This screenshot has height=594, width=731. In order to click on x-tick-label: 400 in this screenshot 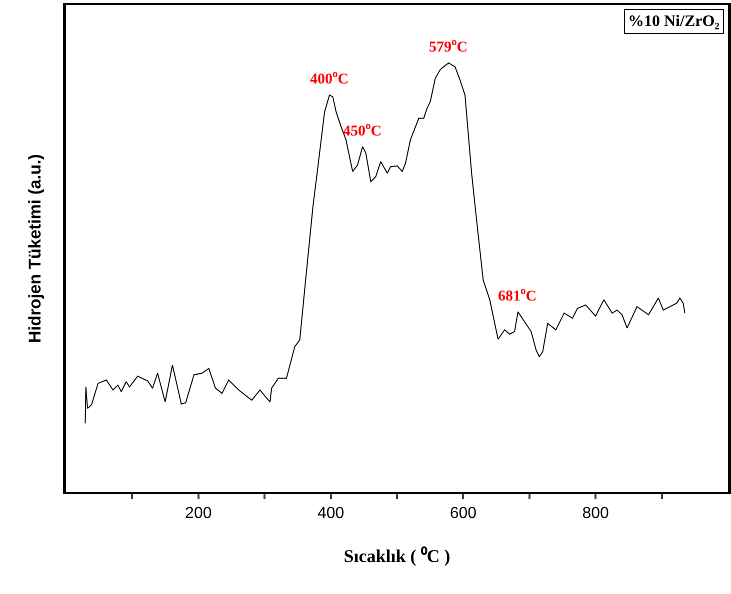, I will do `click(330, 513)`.